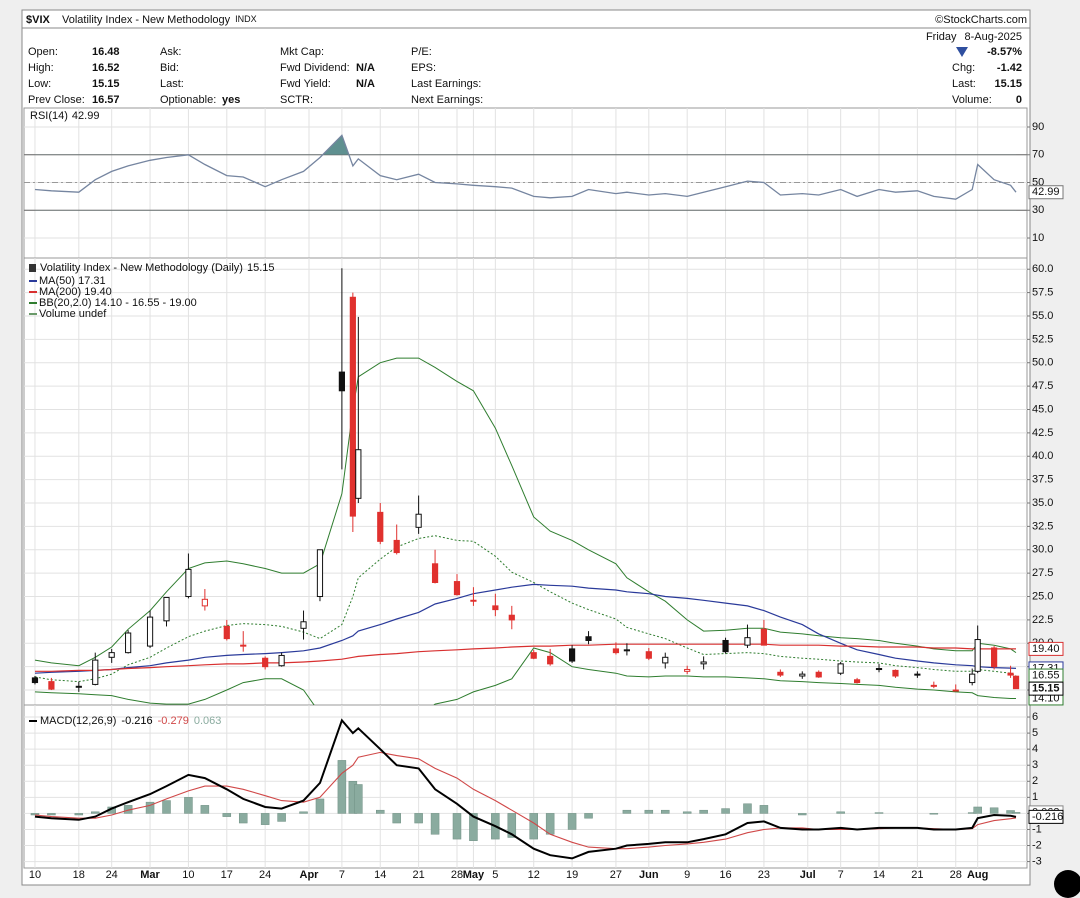 The width and height of the screenshot is (1080, 898). What do you see at coordinates (1046, 689) in the screenshot?
I see `value-box-label: 15.15` at bounding box center [1046, 689].